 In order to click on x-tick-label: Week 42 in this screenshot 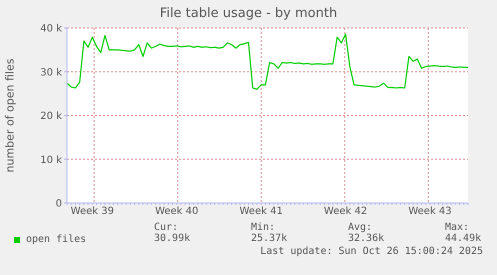, I will do `click(346, 212)`.